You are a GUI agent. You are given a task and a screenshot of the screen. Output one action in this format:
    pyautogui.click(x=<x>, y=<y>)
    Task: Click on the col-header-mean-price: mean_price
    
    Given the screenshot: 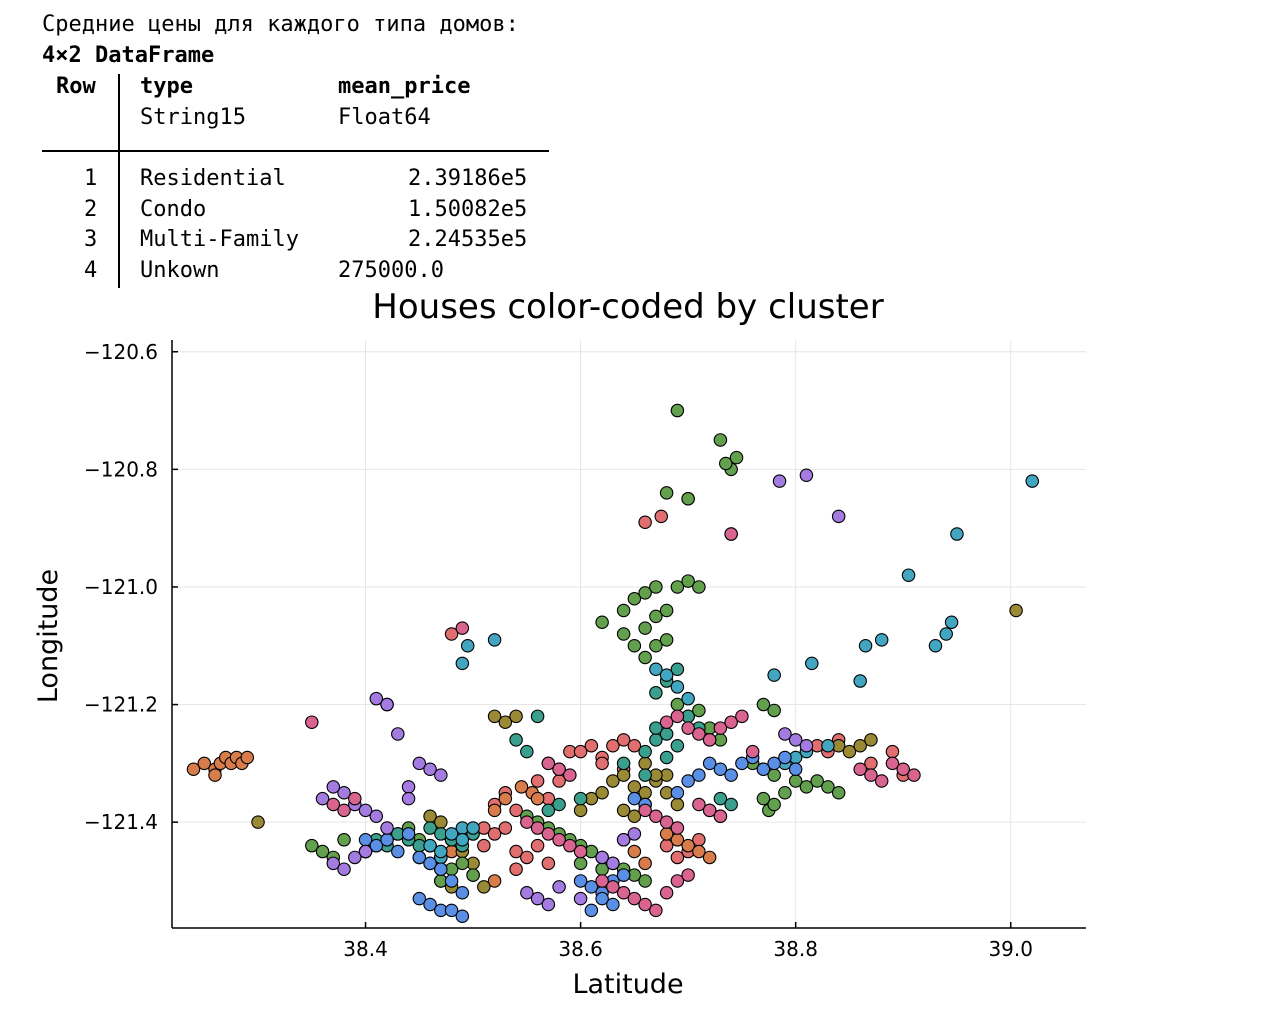 What is the action you would take?
    pyautogui.click(x=404, y=86)
    